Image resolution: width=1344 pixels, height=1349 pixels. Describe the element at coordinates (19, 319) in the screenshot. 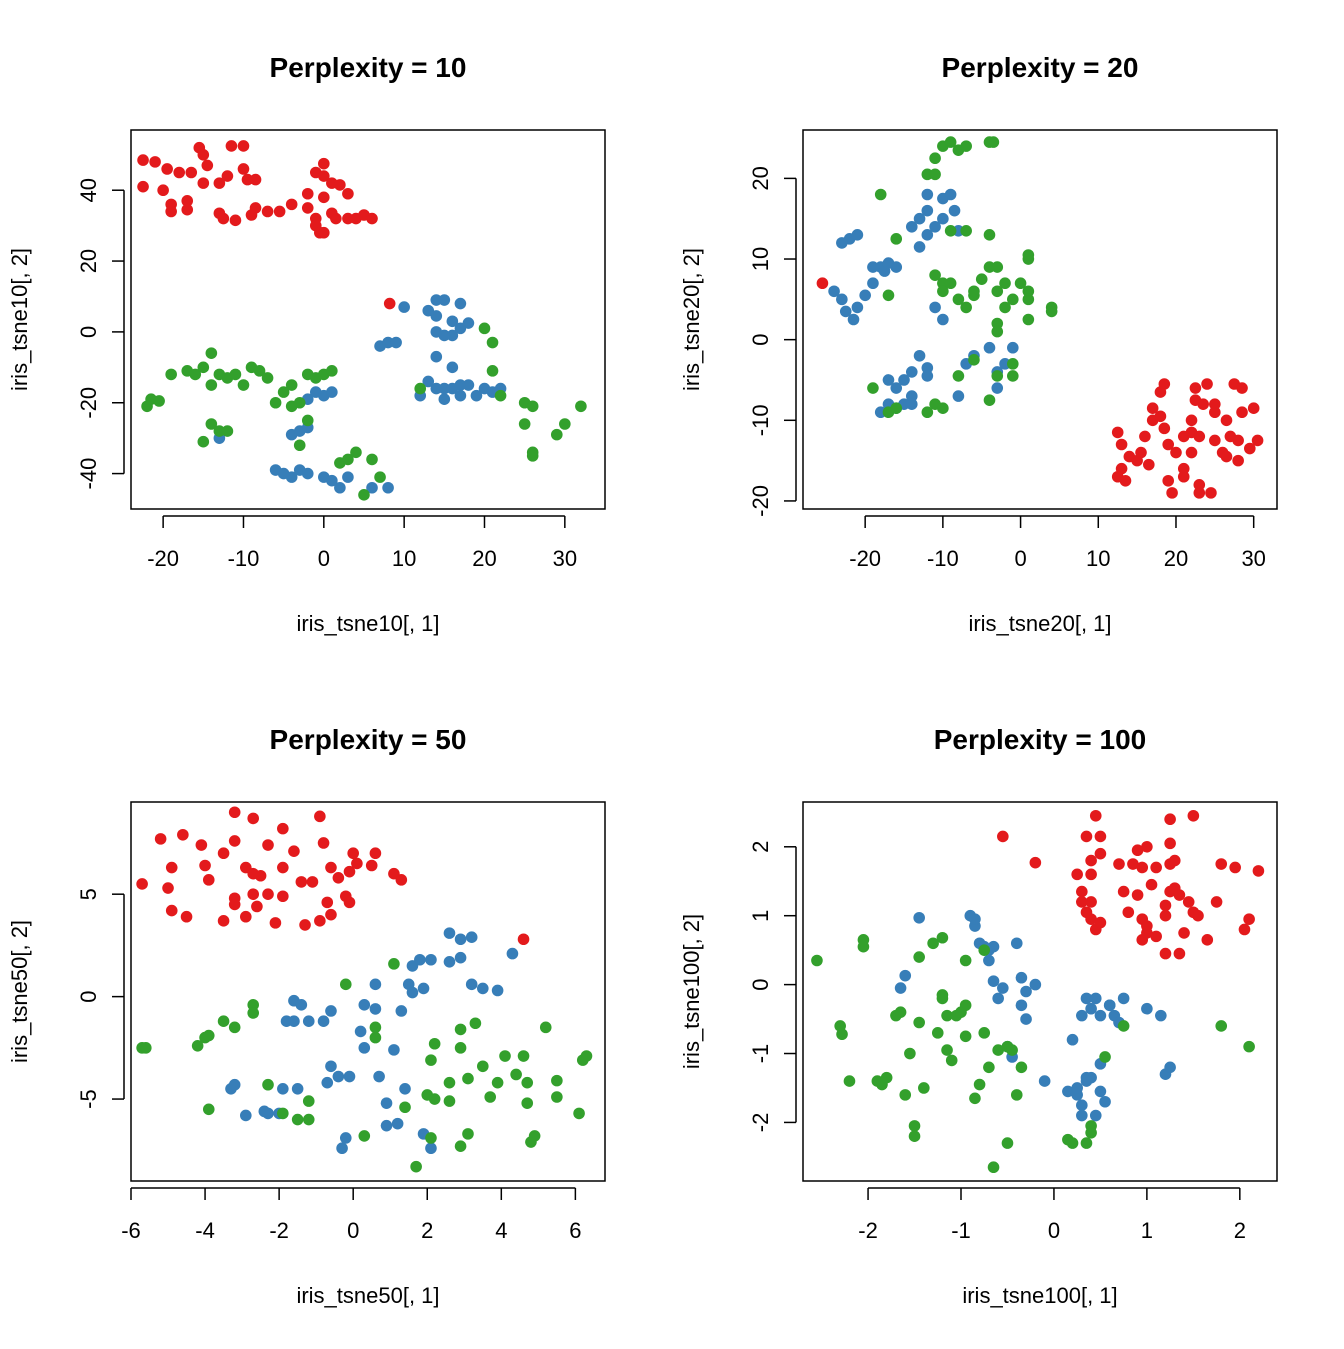

I see `y-axis-label: iris_tsne10[, 2]` at that location.